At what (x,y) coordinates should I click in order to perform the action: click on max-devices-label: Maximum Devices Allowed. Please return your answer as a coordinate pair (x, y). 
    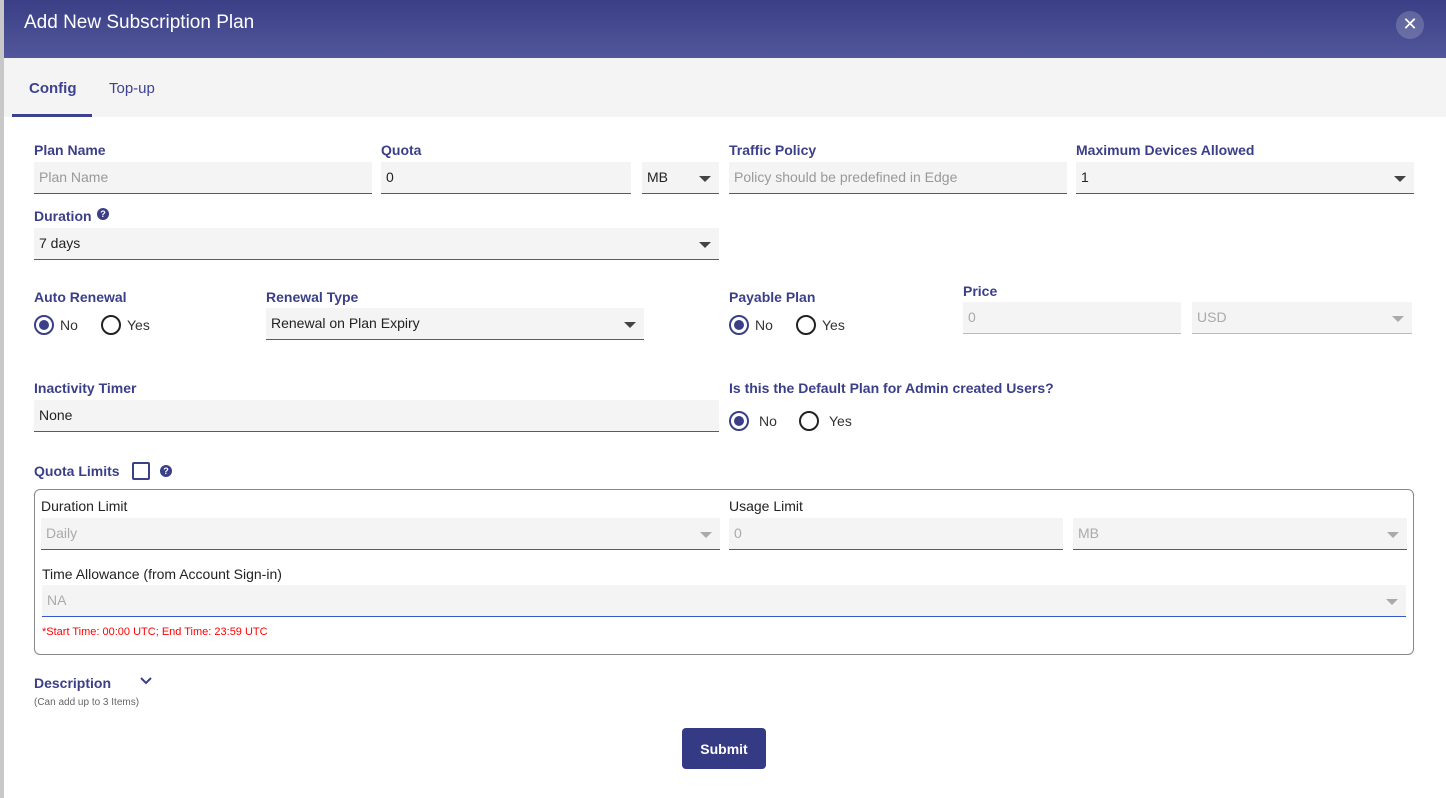
    Looking at the image, I should click on (1165, 150).